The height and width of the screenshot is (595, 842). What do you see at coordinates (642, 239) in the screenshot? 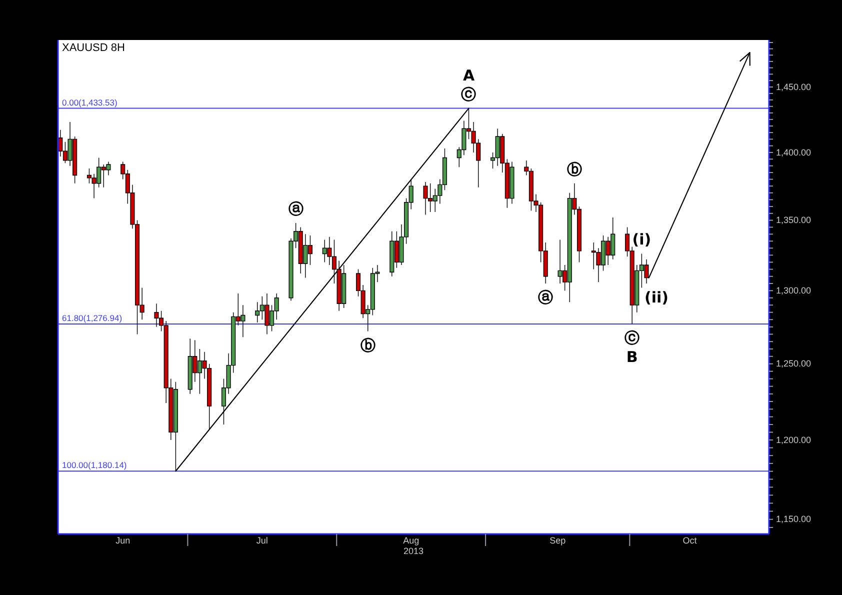
I see `annotation: (i)` at bounding box center [642, 239].